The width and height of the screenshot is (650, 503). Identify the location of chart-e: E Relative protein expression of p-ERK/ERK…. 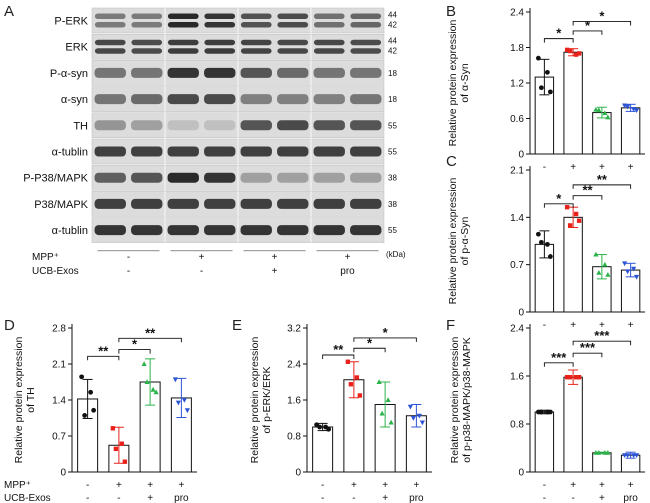
(332, 410).